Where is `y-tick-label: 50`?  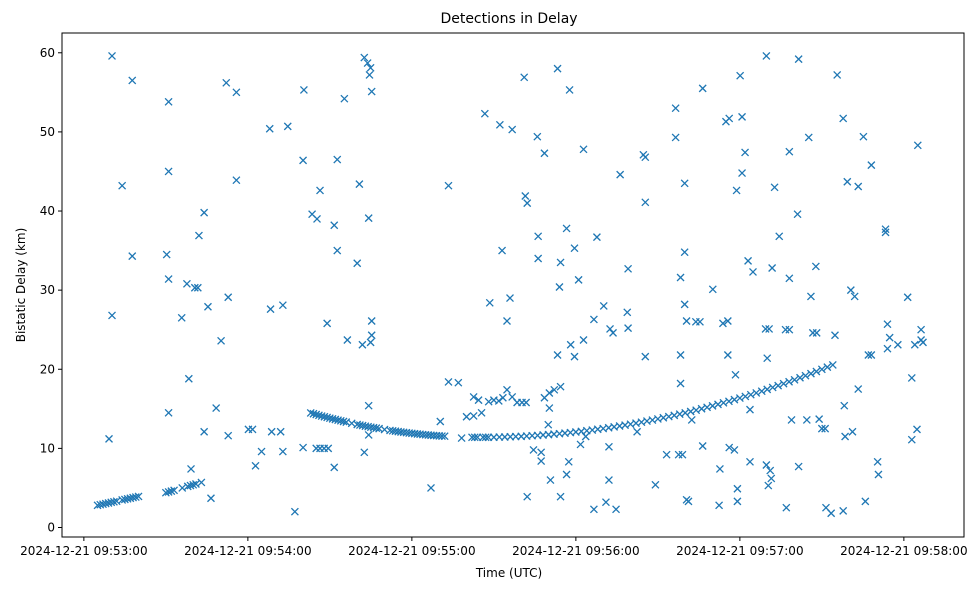
y-tick-label: 50 is located at coordinates (47, 132).